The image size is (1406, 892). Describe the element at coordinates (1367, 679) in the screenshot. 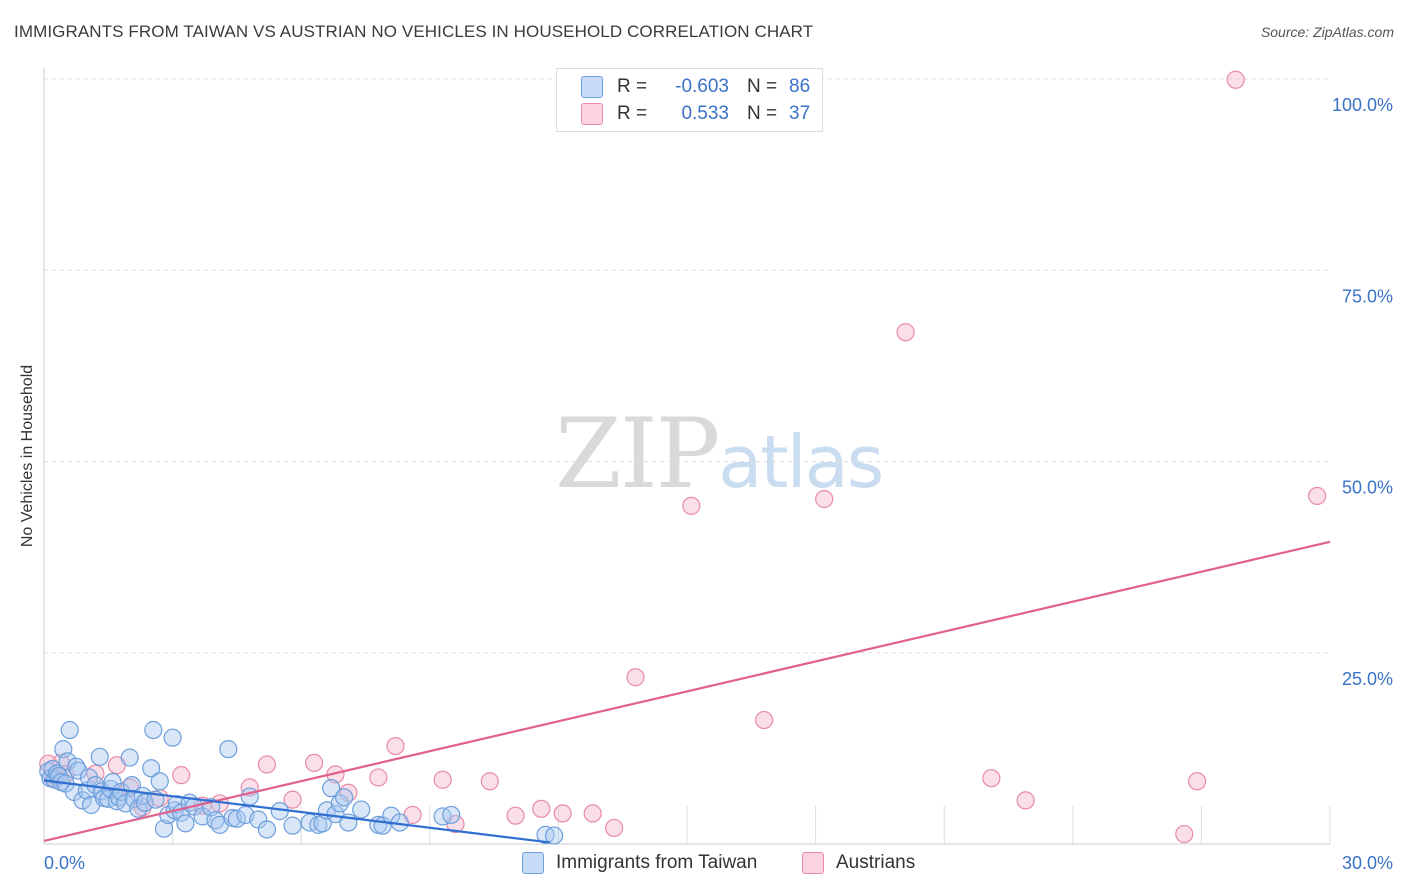

I see `y-tick-label: 25.0%` at that location.